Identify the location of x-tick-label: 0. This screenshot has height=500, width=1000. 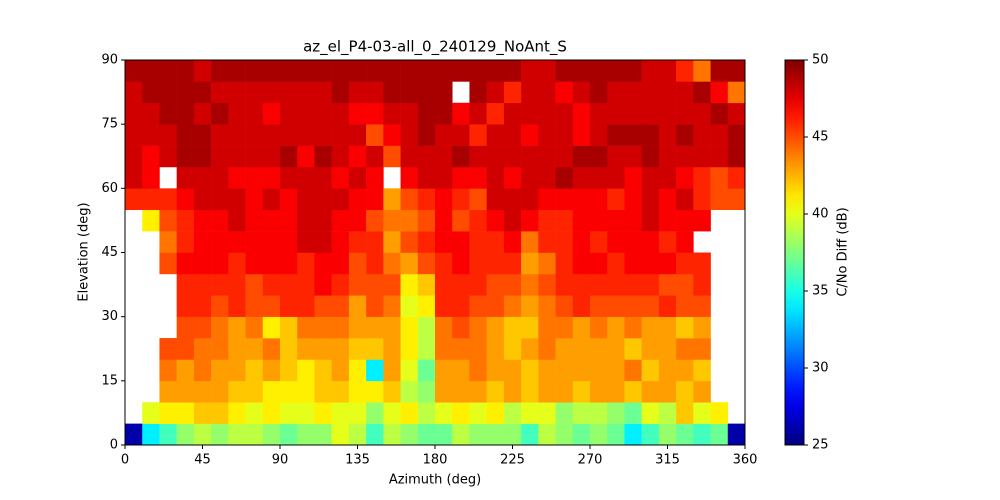
(125, 460).